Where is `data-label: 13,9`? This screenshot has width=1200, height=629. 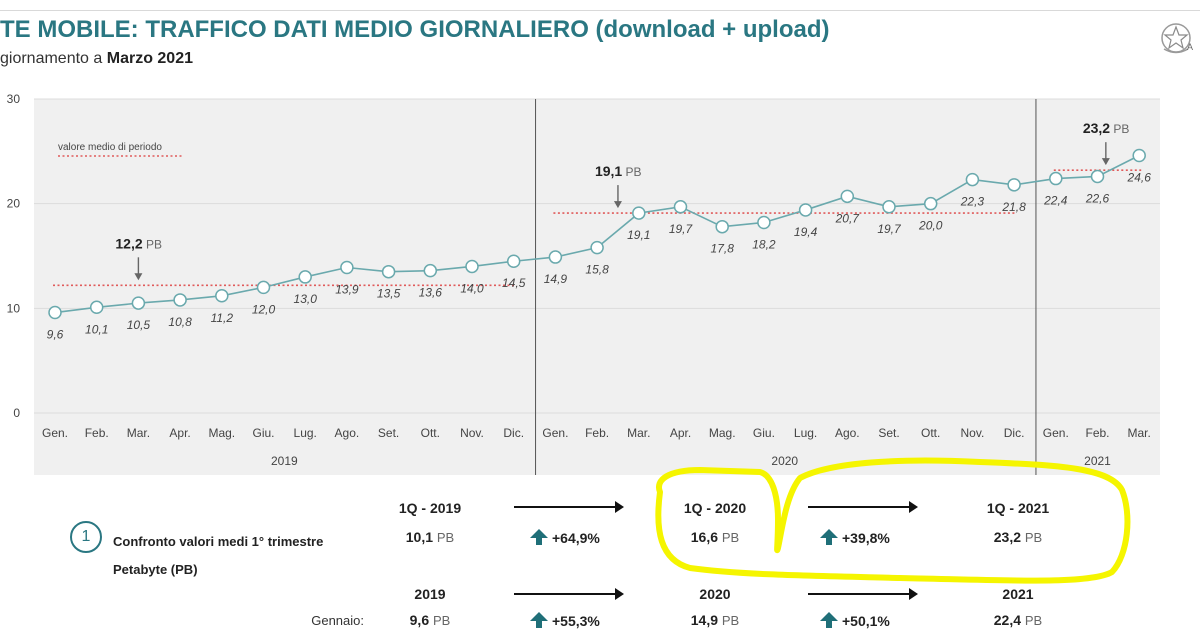
data-label: 13,9 is located at coordinates (347, 290).